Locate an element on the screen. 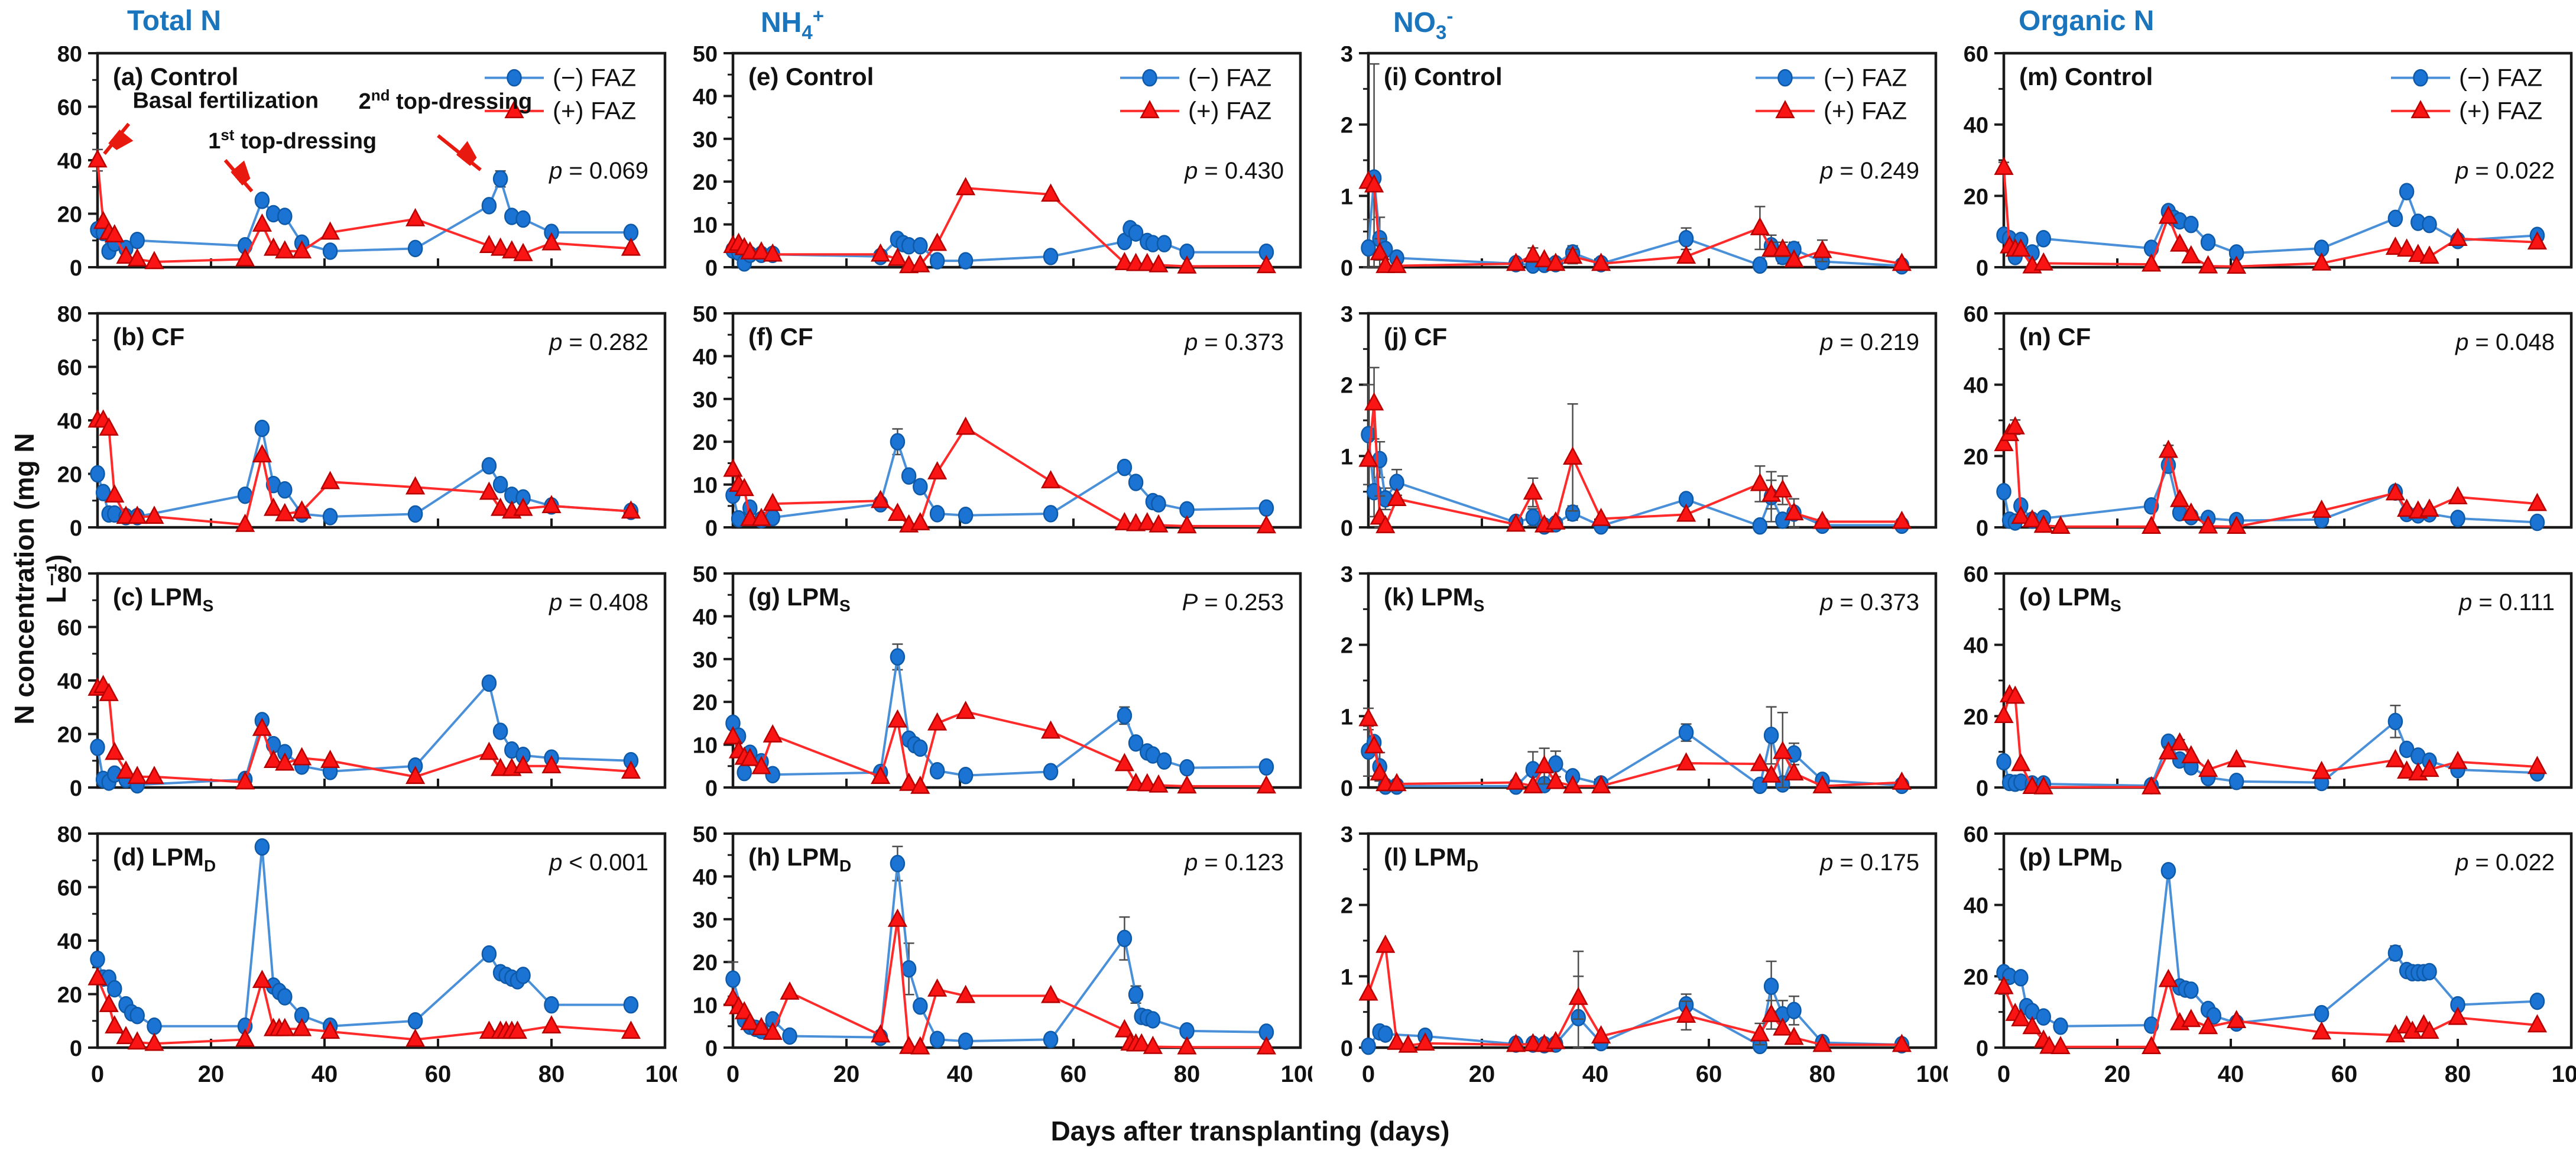 The width and height of the screenshot is (2576, 1157). panel-label: (c) LPMS is located at coordinates (163, 599).